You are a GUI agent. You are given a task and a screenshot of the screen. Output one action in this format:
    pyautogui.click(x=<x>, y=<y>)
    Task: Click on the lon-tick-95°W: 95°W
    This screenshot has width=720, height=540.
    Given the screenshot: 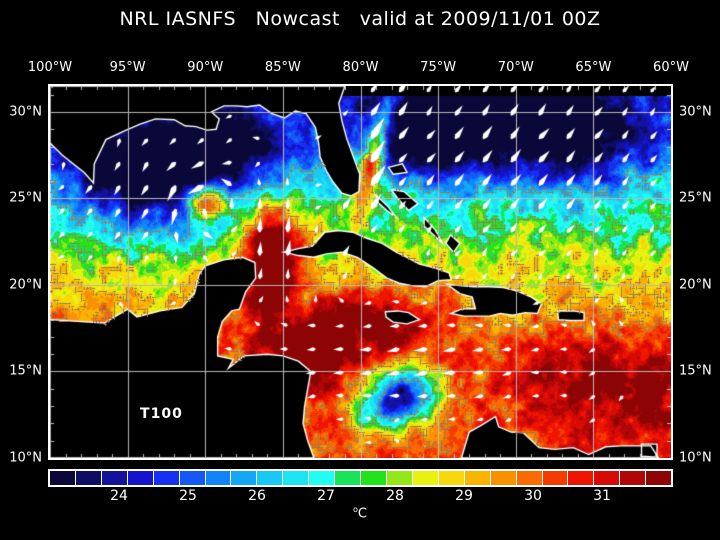 What is the action you would take?
    pyautogui.click(x=127, y=67)
    